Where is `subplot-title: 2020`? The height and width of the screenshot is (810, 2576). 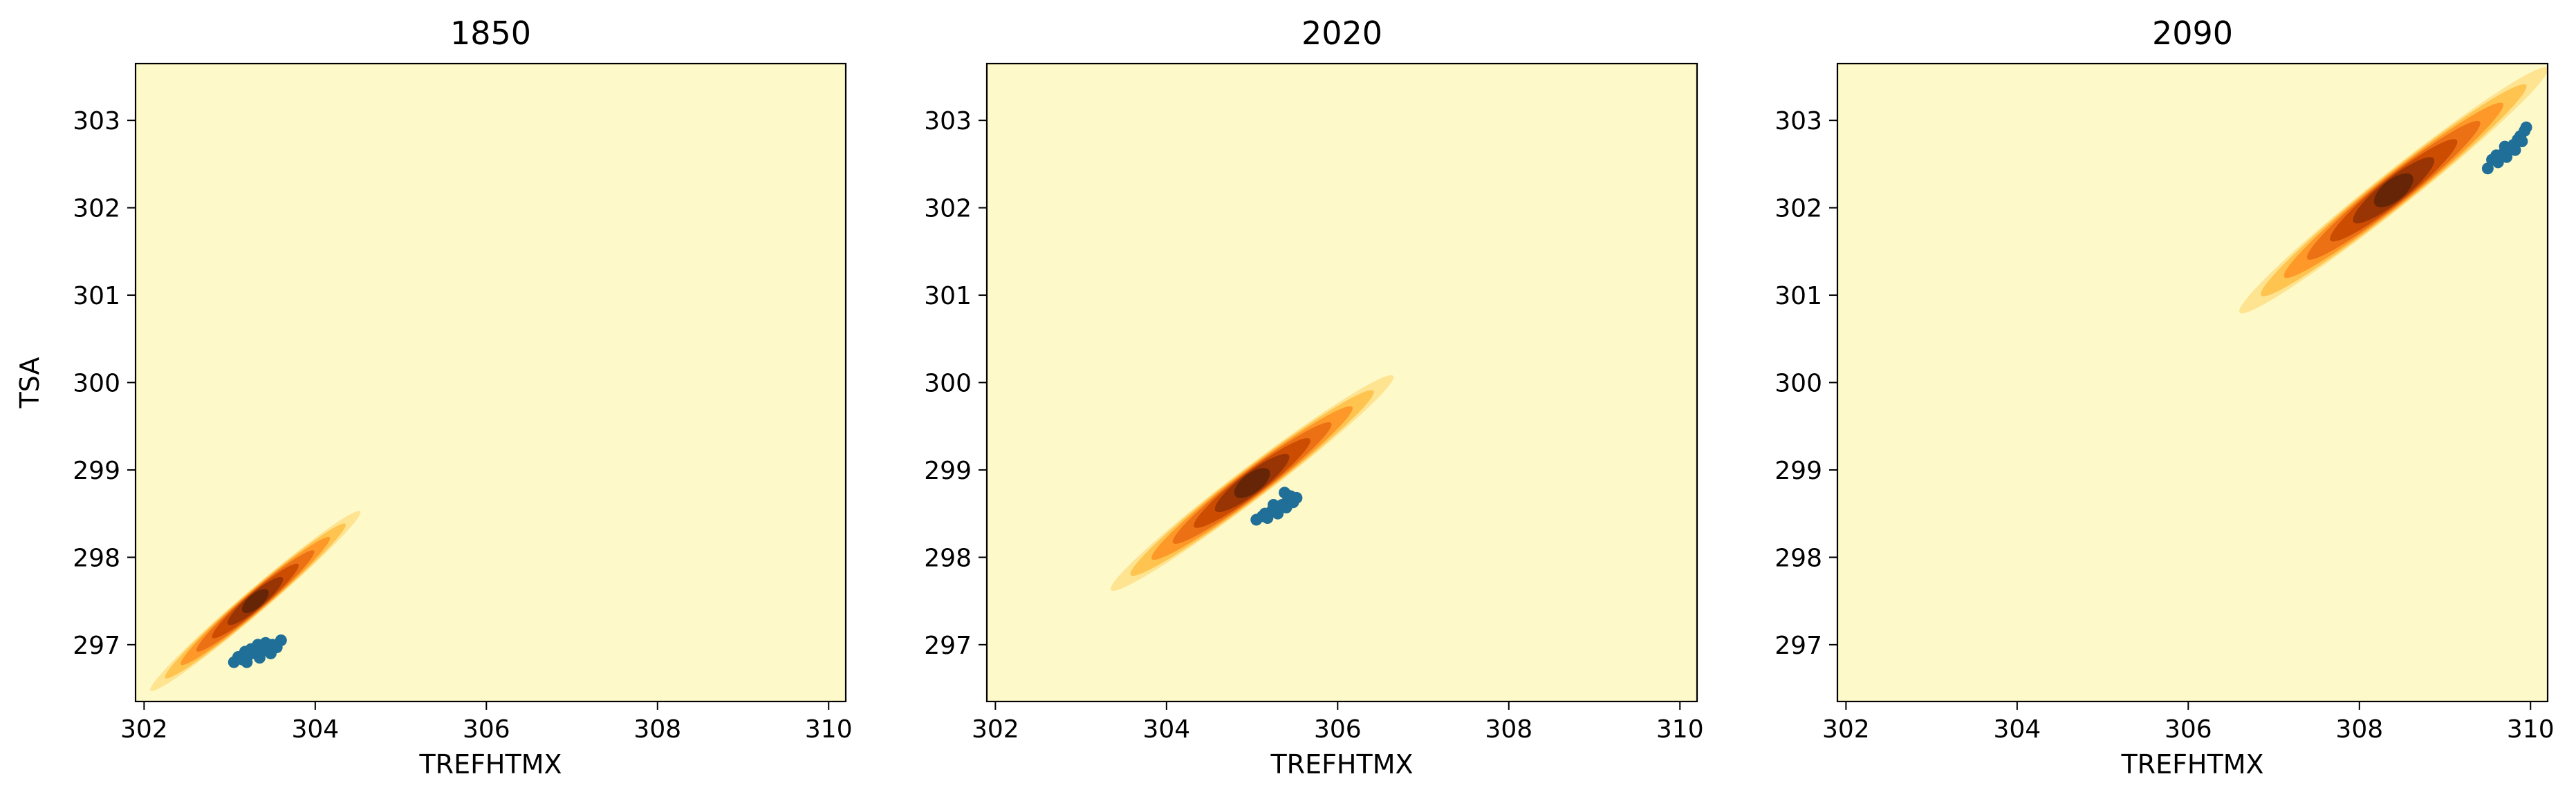
subplot-title: 2020 is located at coordinates (1341, 33).